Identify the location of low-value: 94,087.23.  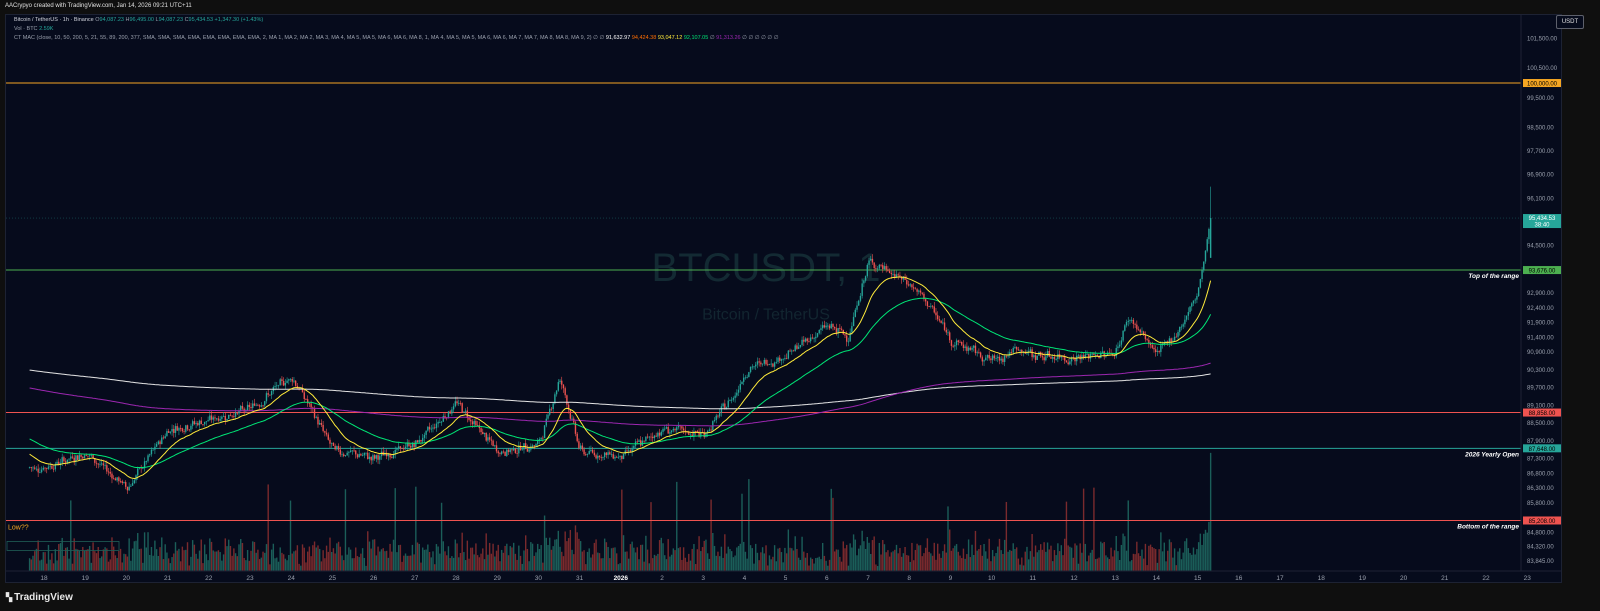
(171, 20).